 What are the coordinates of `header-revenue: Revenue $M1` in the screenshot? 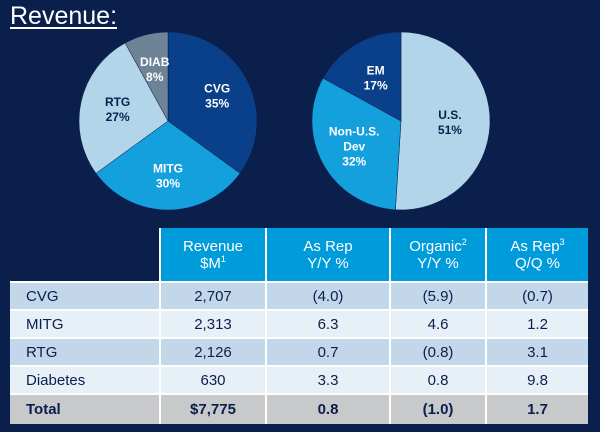 It's located at (212, 255).